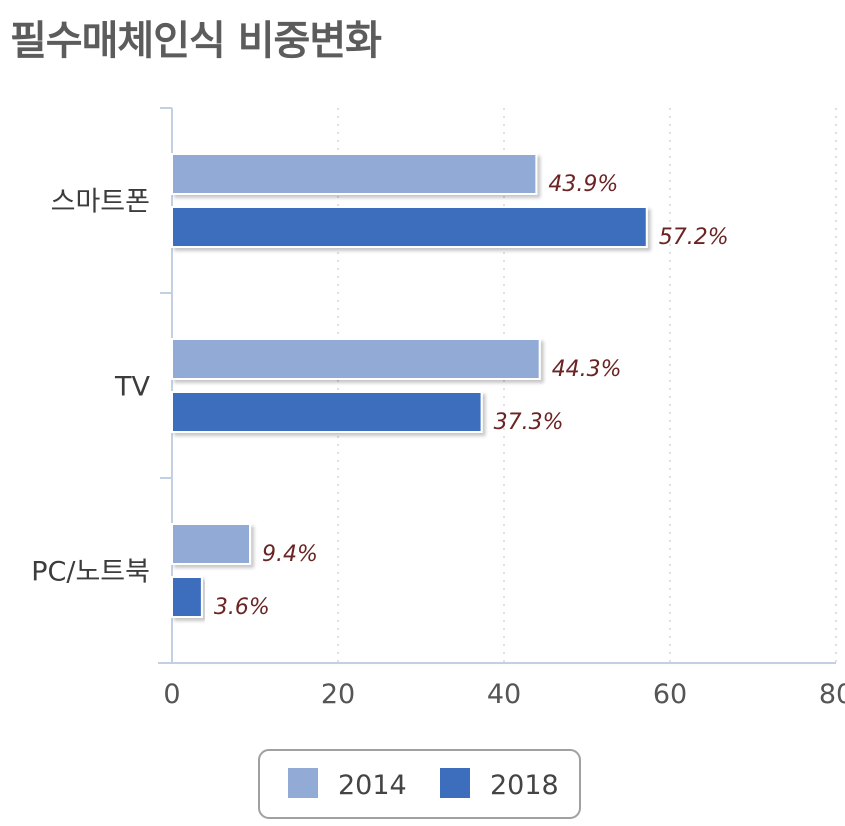  I want to click on data-label: 44.3%, so click(587, 369).